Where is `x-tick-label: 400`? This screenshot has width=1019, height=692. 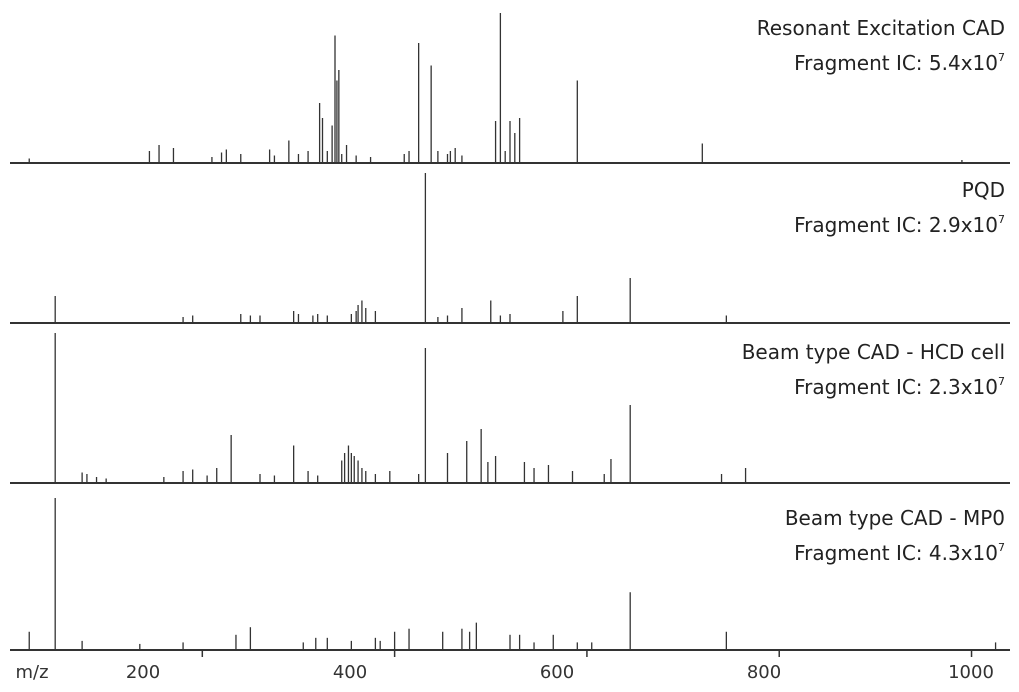 x-tick-label: 400 is located at coordinates (350, 672).